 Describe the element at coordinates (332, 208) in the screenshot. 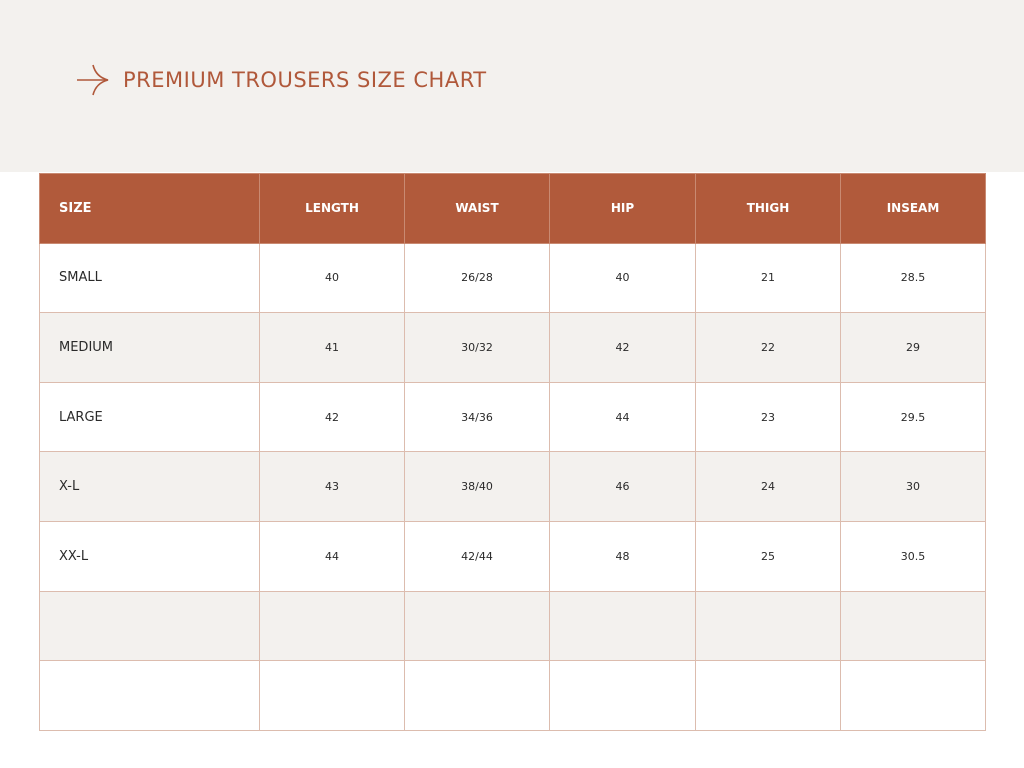

I see `column-header: LENGTH` at that location.